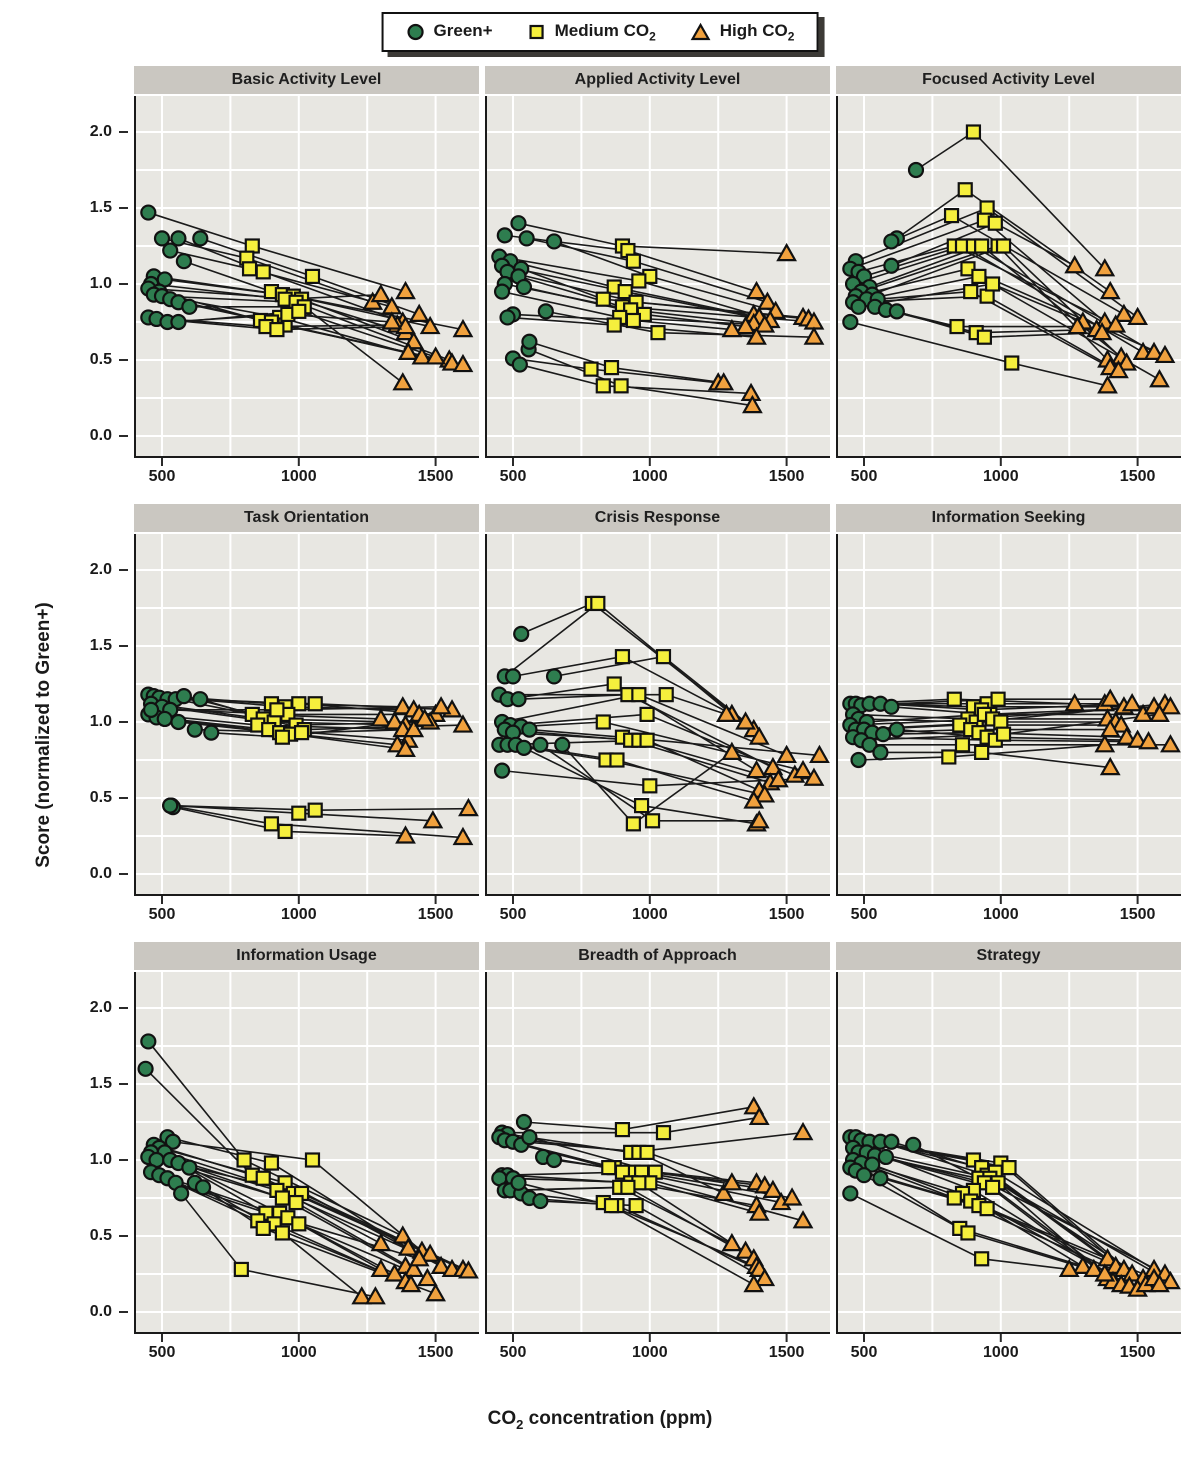 This screenshot has width=1200, height=1462. What do you see at coordinates (700, 31) in the screenshot?
I see `orange-triangle-icon` at bounding box center [700, 31].